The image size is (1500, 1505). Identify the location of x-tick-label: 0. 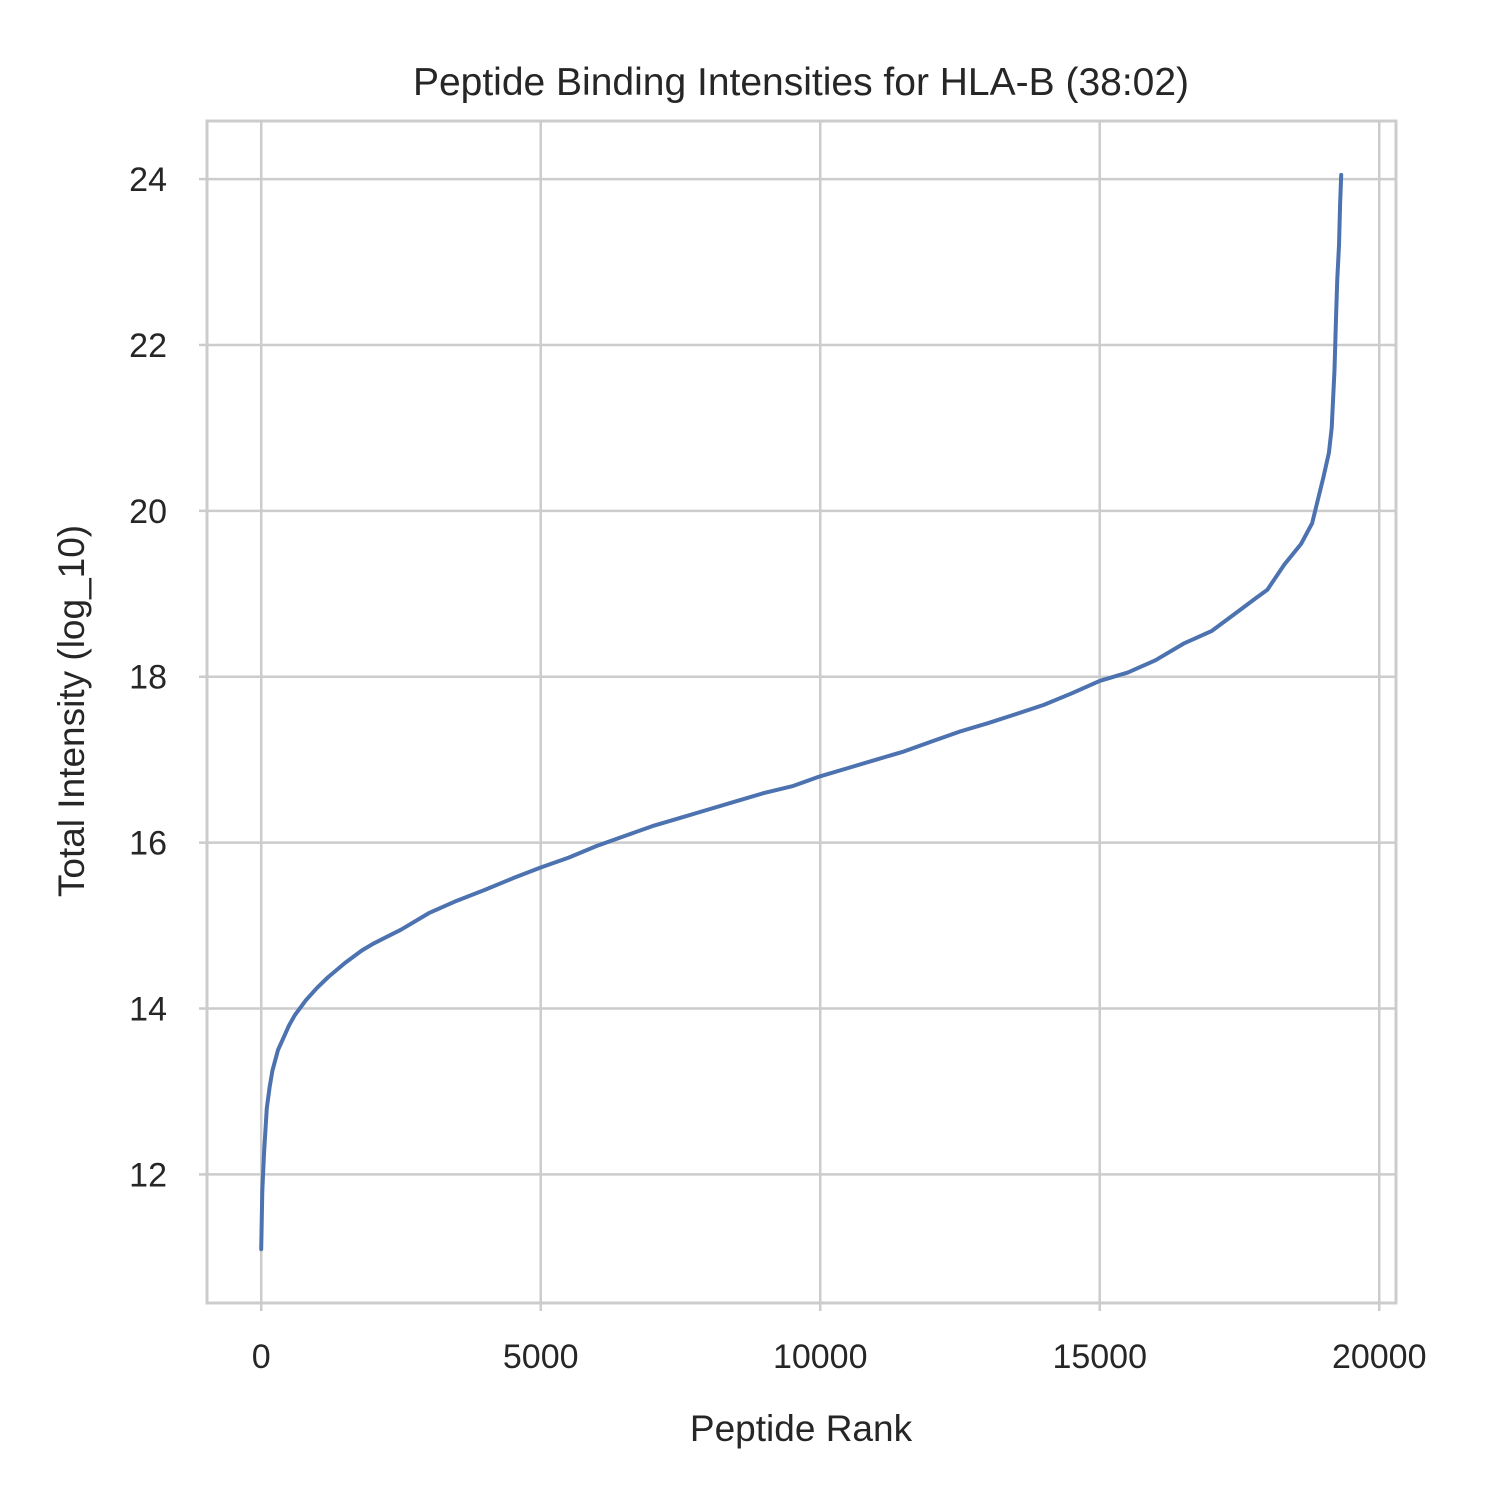
(261, 1357).